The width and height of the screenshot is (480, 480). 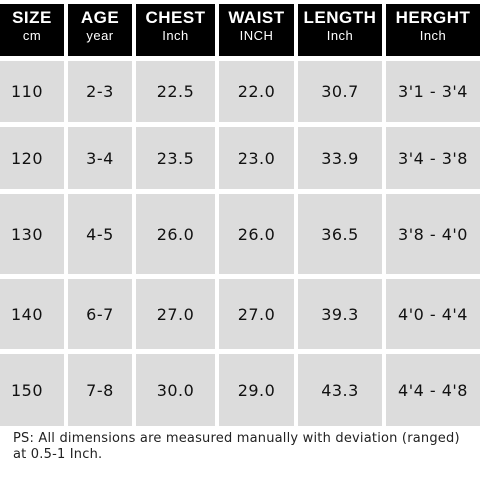 I want to click on cell-length: 30.7, so click(x=340, y=91).